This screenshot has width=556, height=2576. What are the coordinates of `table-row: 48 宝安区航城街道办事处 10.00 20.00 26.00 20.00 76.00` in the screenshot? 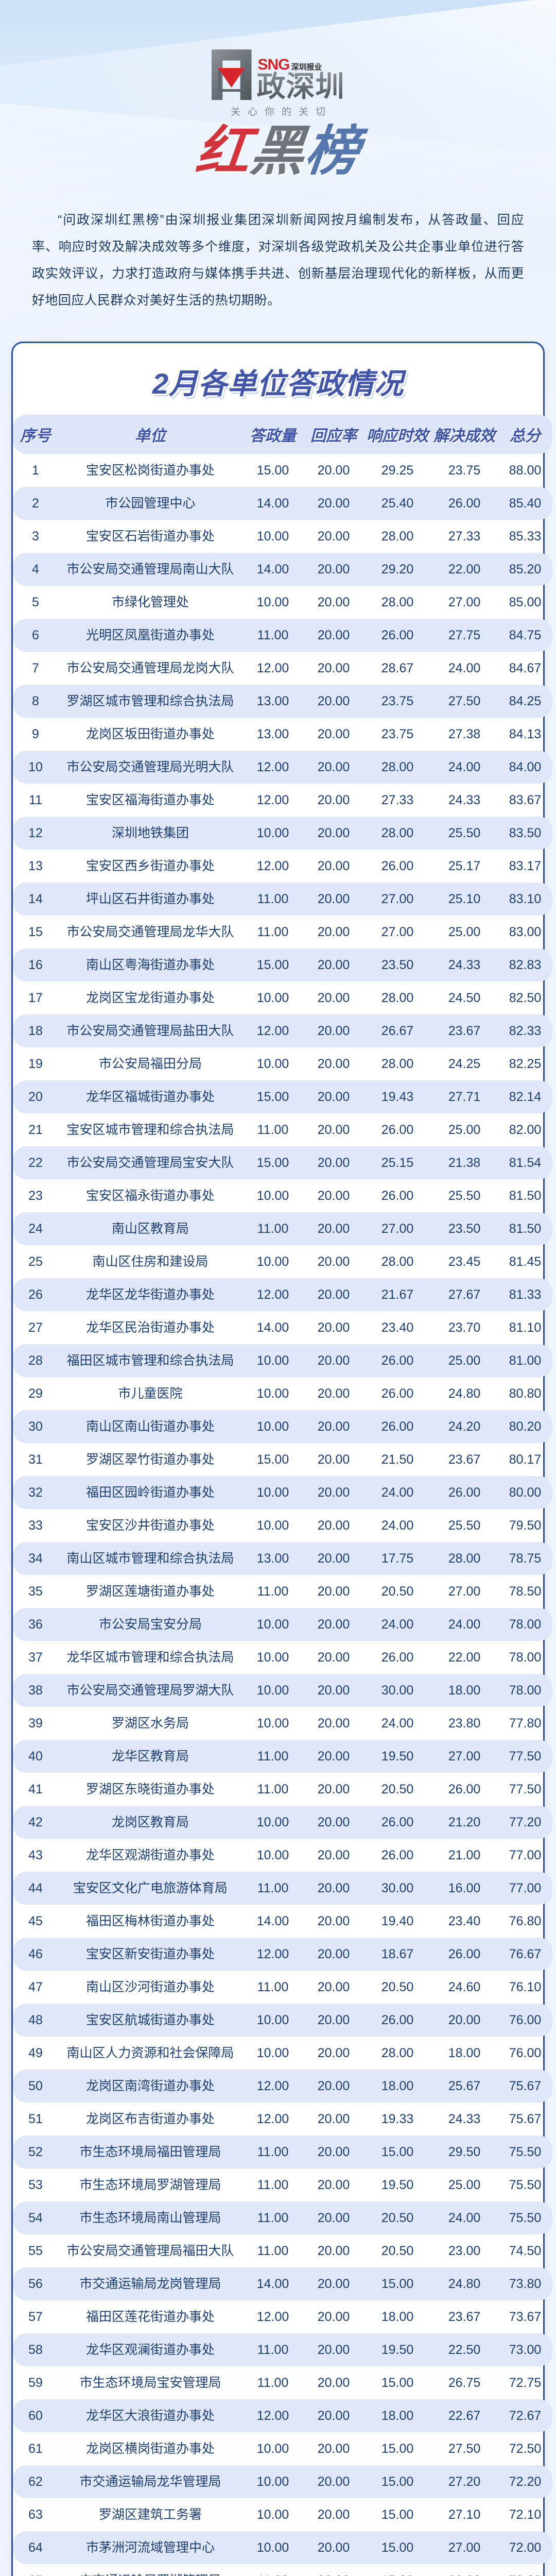 It's located at (282, 2020).